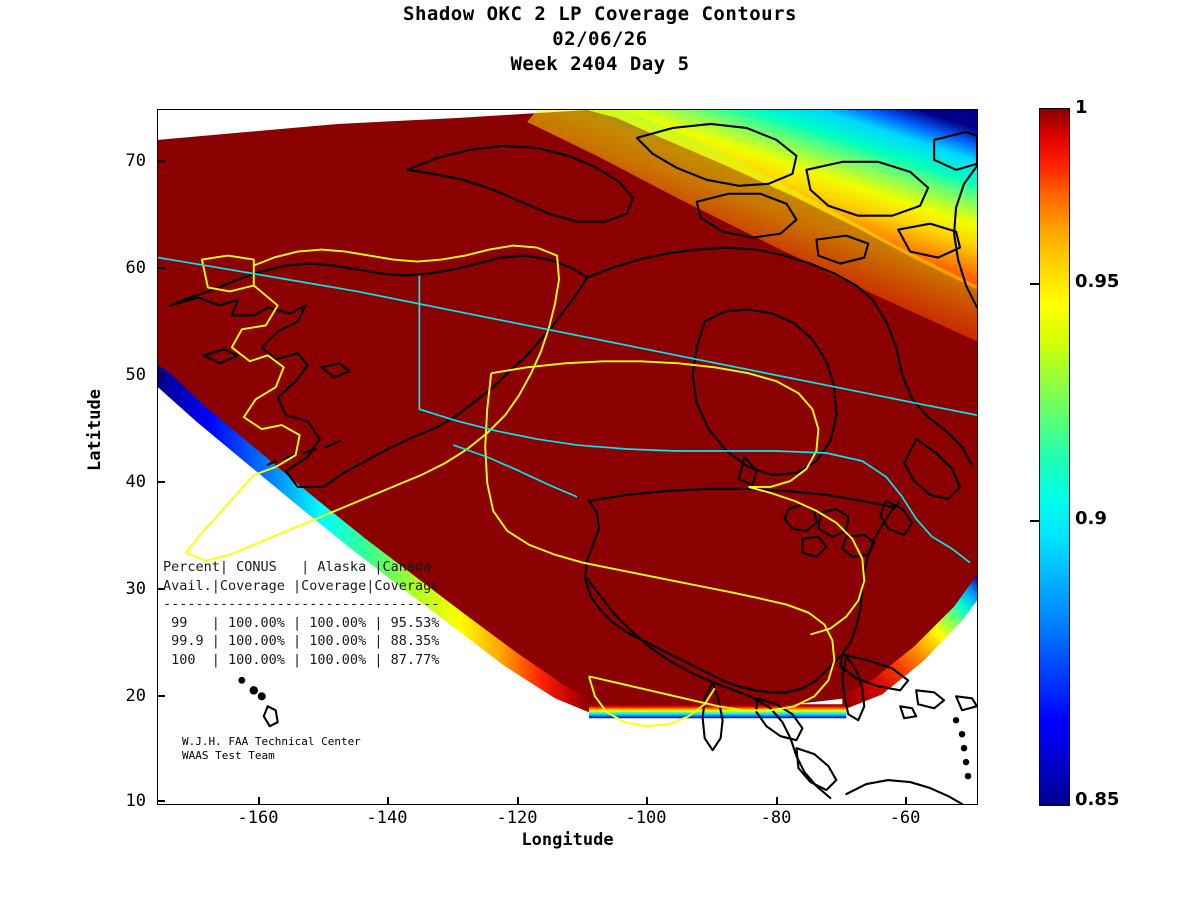  Describe the element at coordinates (567, 840) in the screenshot. I see `x-axis-label: Longitude` at that location.